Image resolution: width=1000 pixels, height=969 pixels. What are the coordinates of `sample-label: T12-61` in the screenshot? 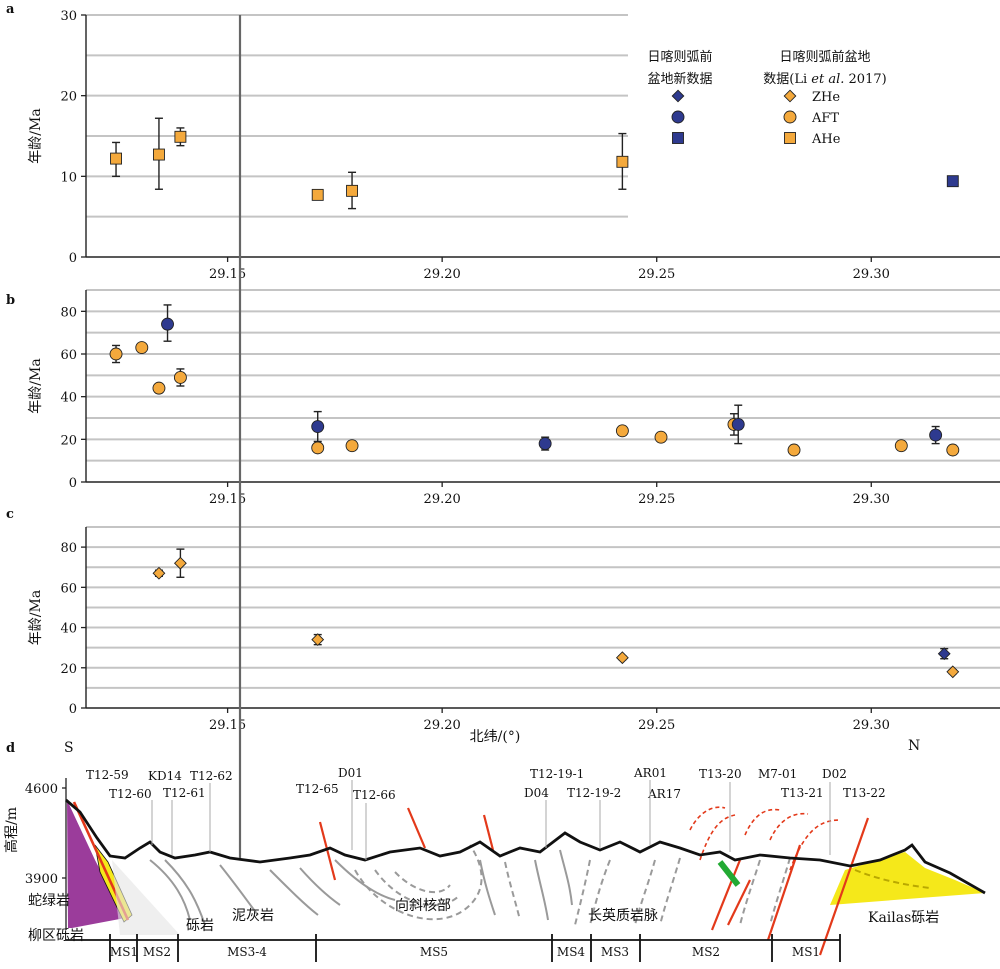 It's located at (184, 793).